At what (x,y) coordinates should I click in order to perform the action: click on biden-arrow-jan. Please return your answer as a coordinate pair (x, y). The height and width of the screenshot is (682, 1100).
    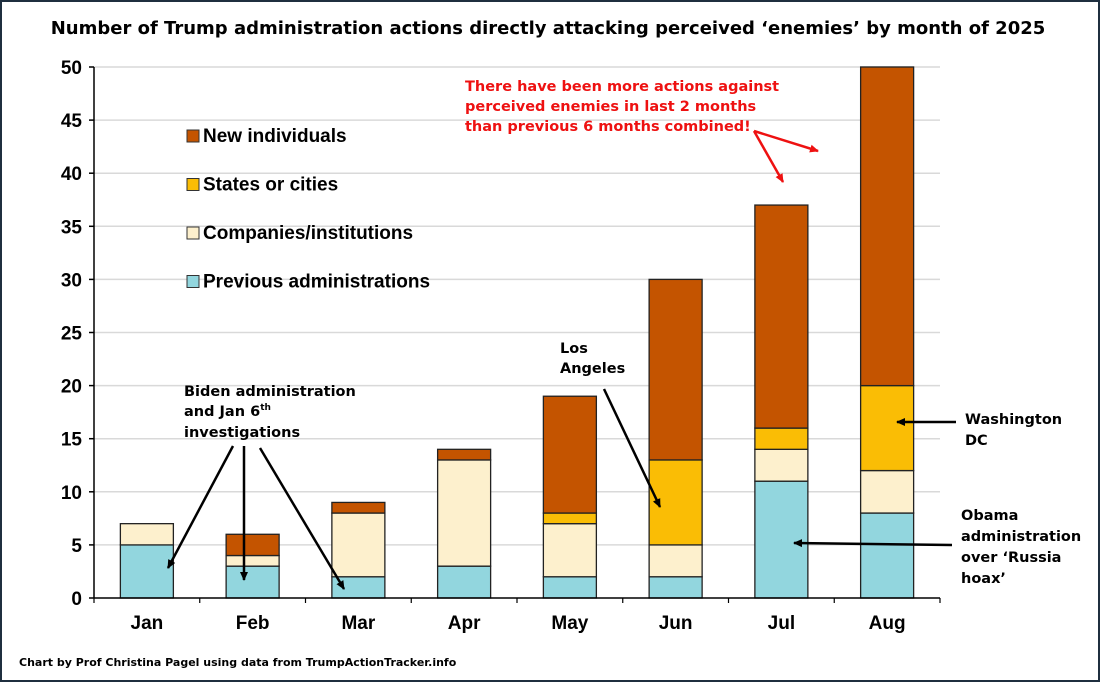
    Looking at the image, I should click on (200, 507).